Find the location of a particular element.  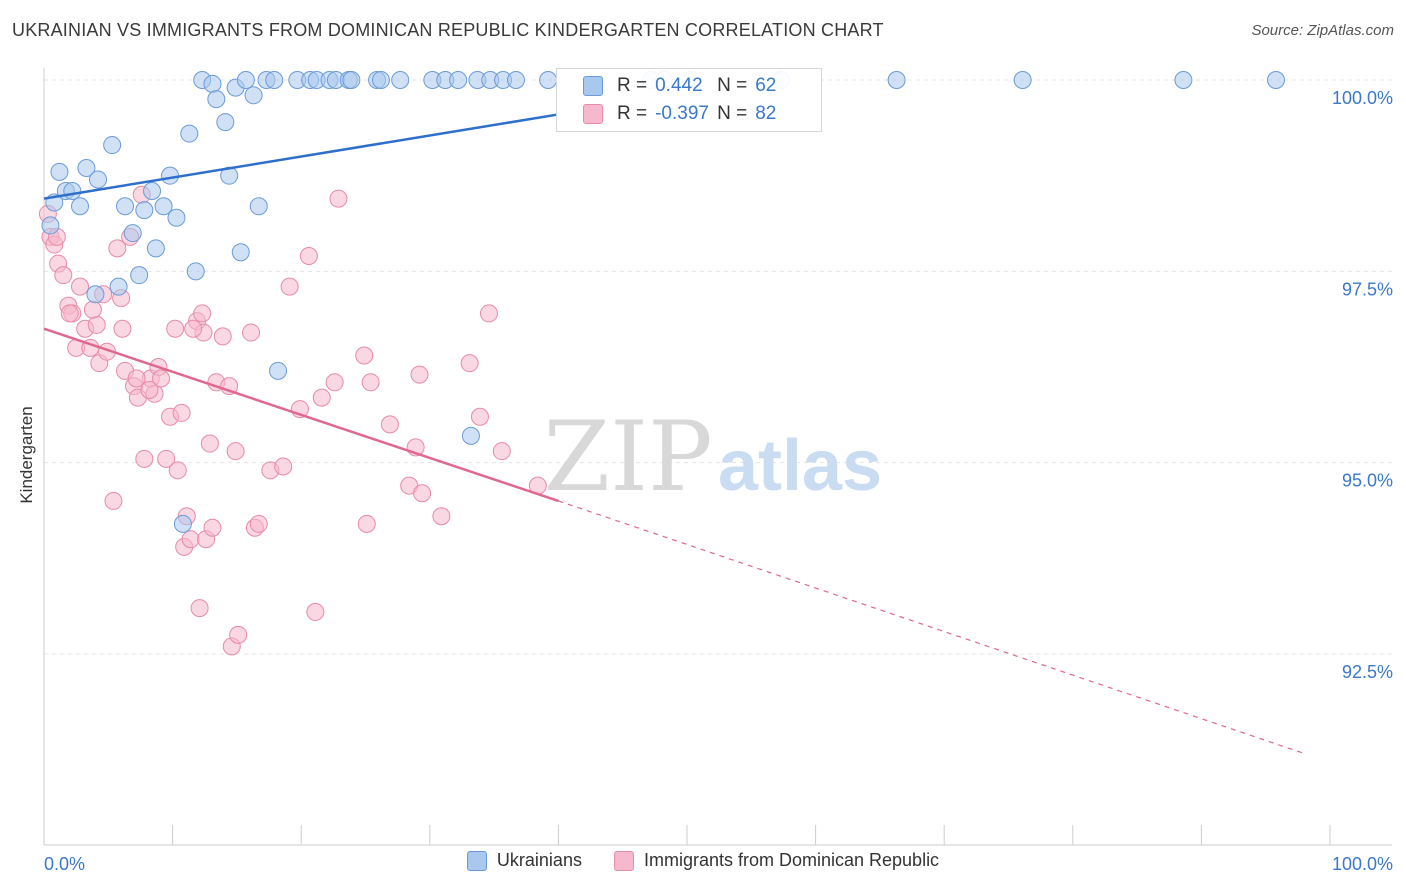

y-tick-label: 92.5% is located at coordinates (1367, 672).